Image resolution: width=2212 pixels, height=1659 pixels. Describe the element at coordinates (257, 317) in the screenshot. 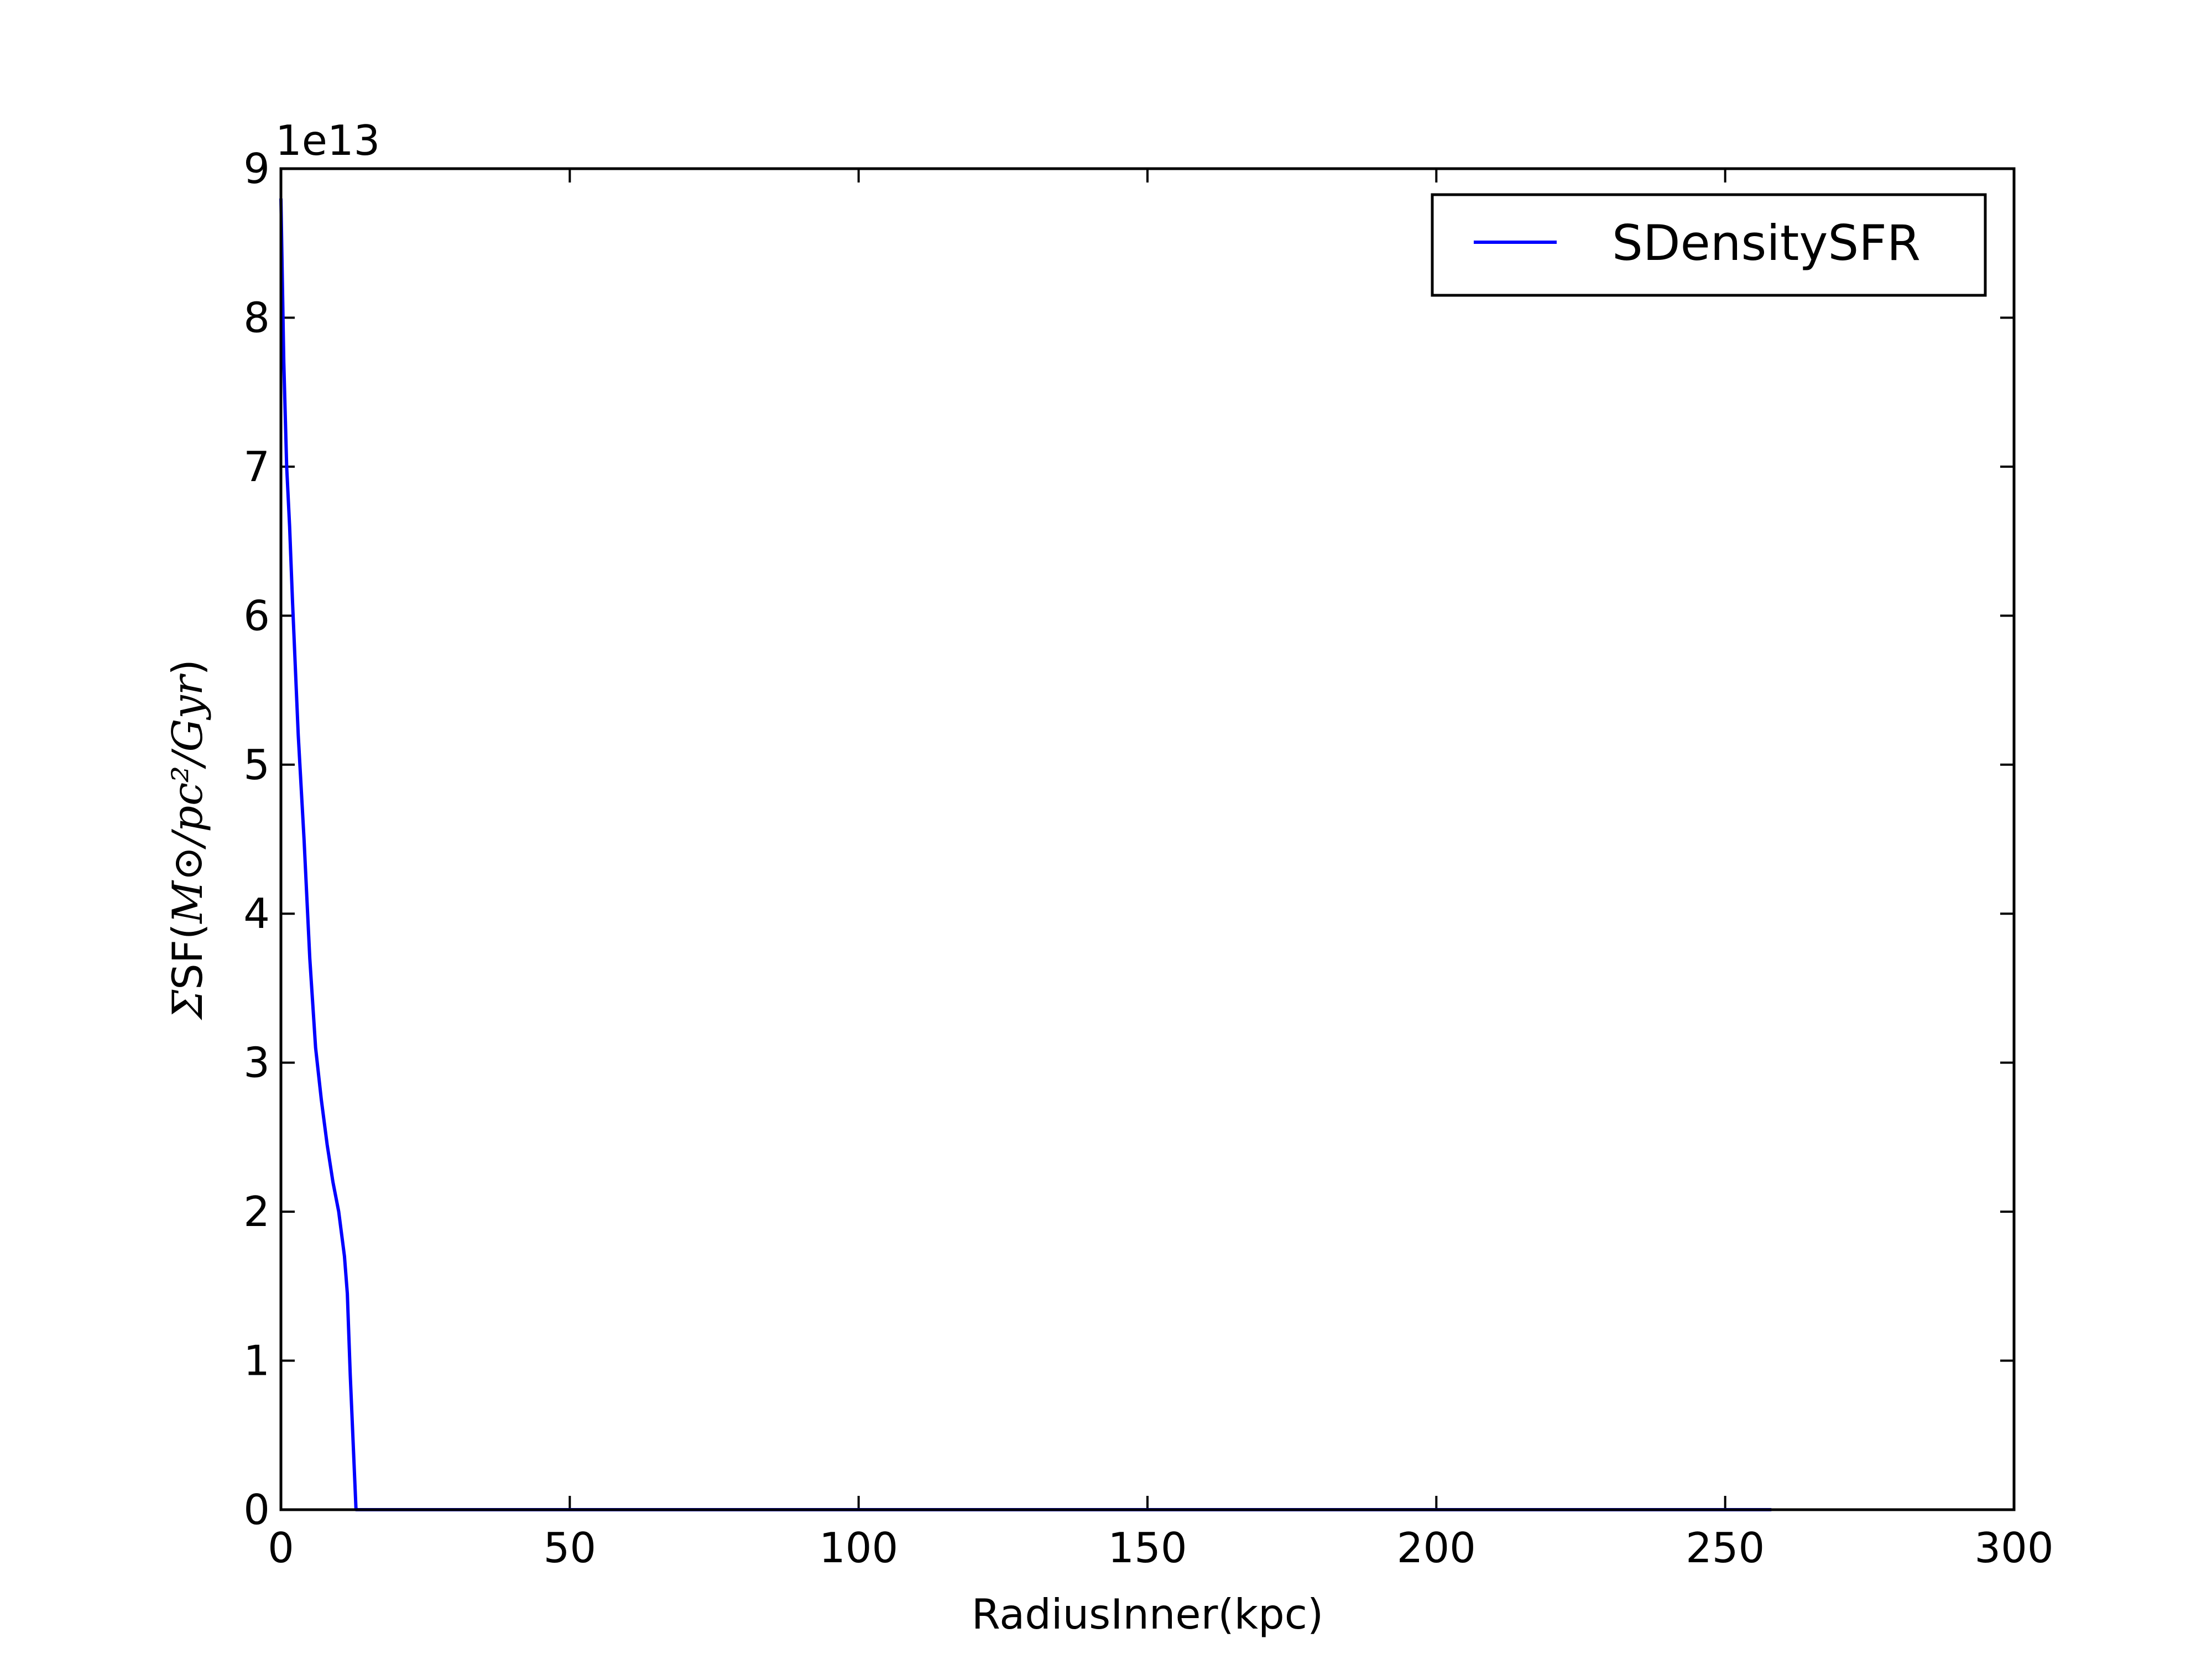

I see `y-tick-label: 8` at that location.